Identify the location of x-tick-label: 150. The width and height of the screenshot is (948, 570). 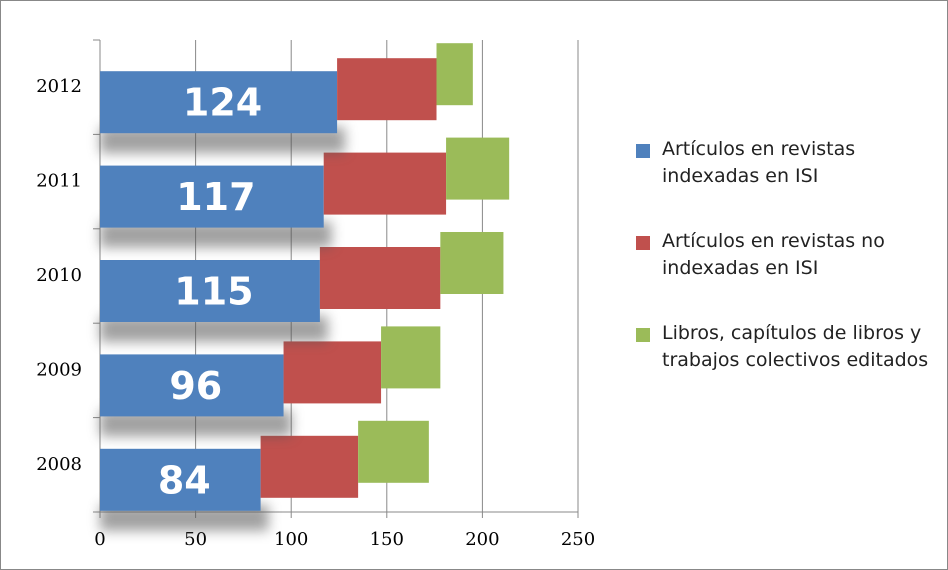
(387, 539).